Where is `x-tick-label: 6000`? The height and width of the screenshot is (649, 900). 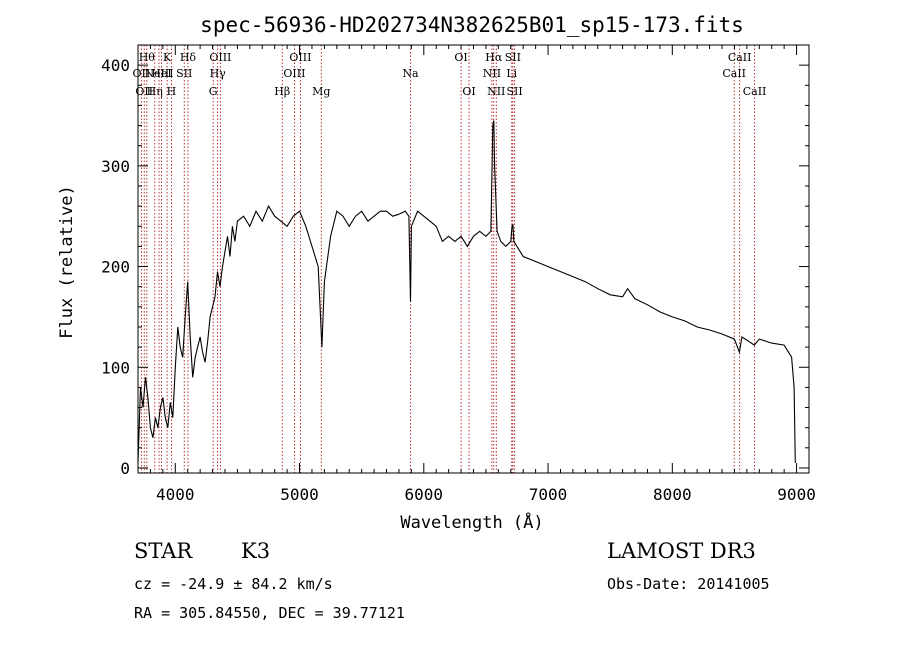
x-tick-label: 6000 is located at coordinates (424, 494).